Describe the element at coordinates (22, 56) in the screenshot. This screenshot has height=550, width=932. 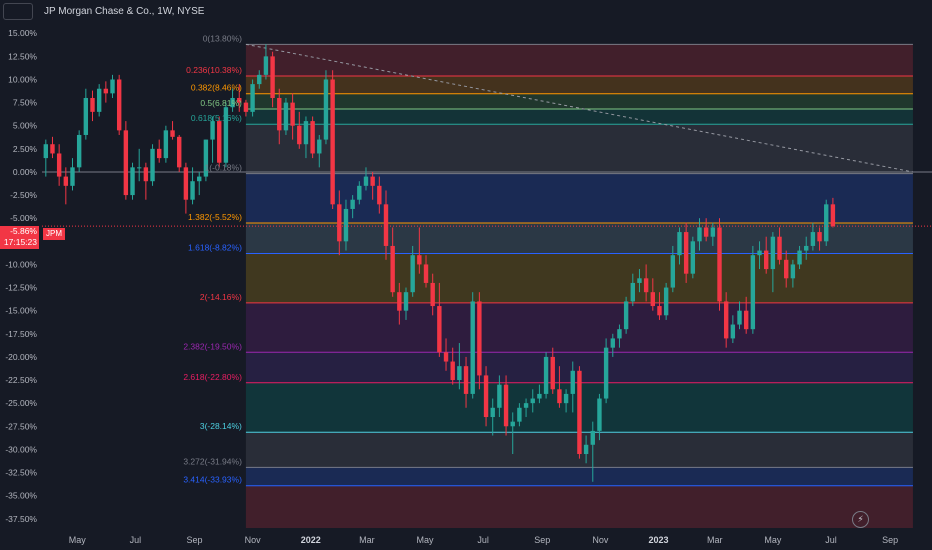
I see `y-tick-label: 12.50%` at that location.